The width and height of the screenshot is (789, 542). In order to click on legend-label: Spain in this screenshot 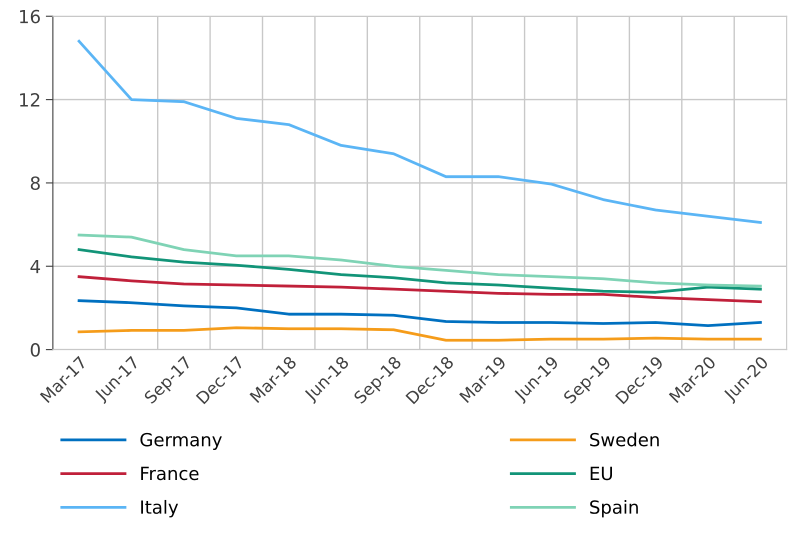, I will do `click(614, 509)`.